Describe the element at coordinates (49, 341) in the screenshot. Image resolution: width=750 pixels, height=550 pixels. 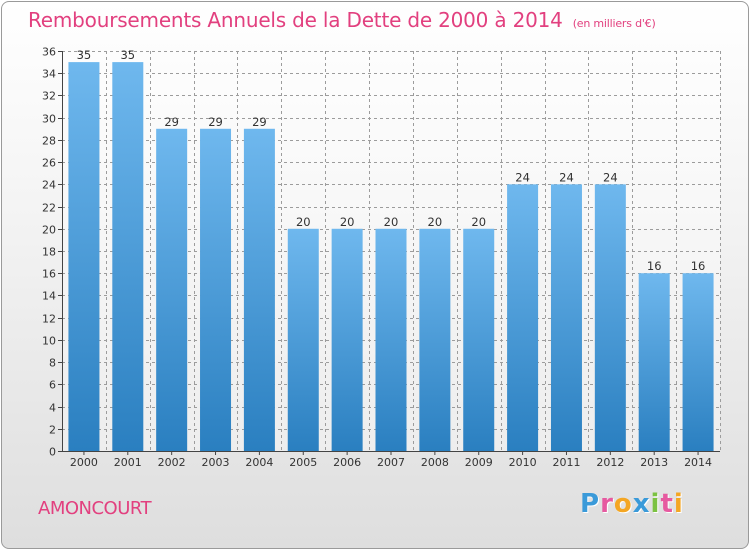
I see `y-tick-label: 10` at that location.